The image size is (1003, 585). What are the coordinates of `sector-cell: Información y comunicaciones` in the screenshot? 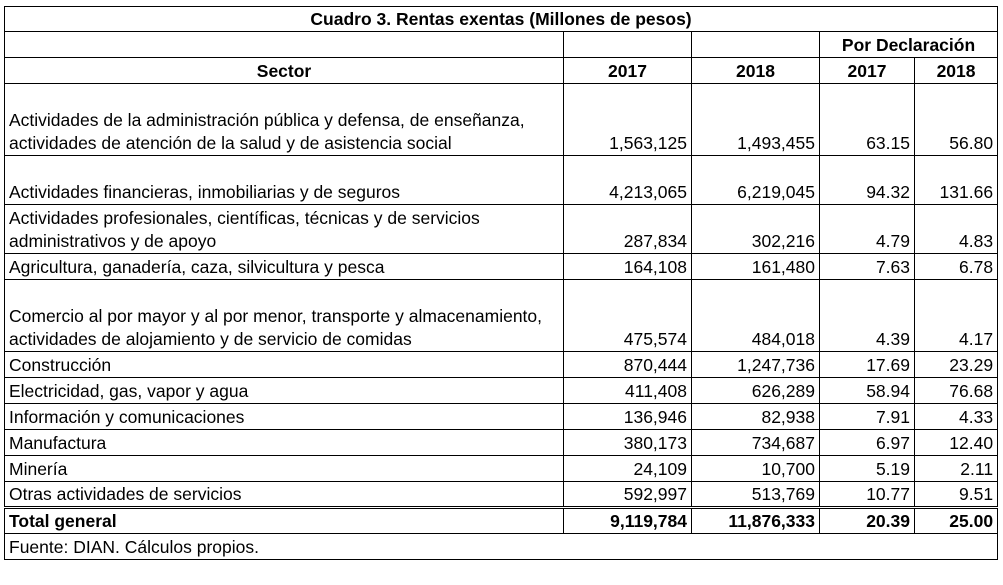 It's located at (284, 416).